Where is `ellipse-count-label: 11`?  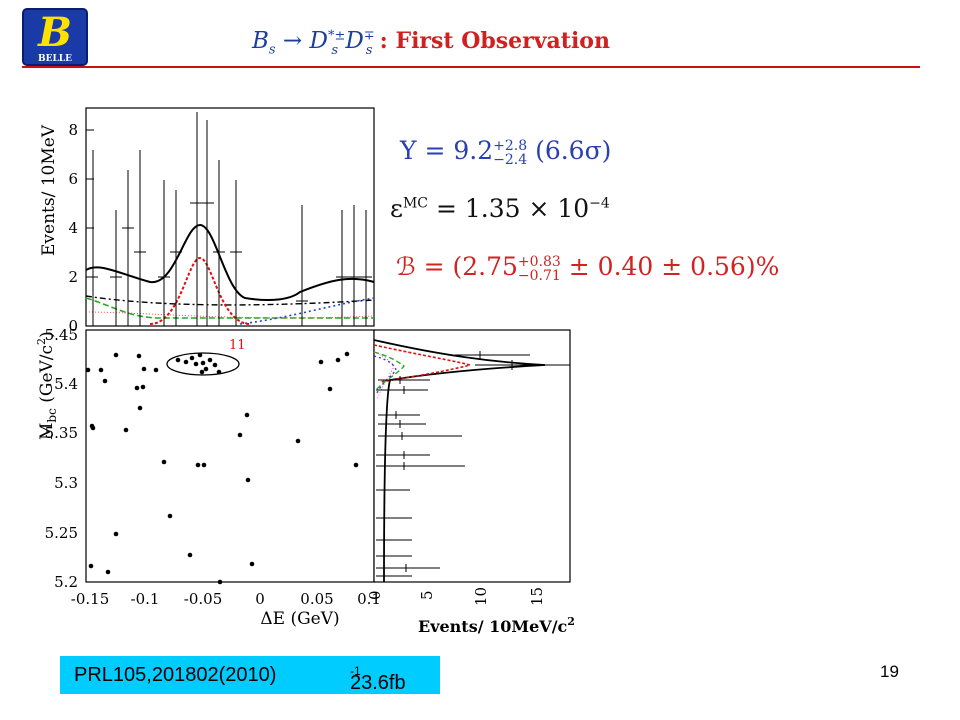
ellipse-count-label: 11 is located at coordinates (237, 345).